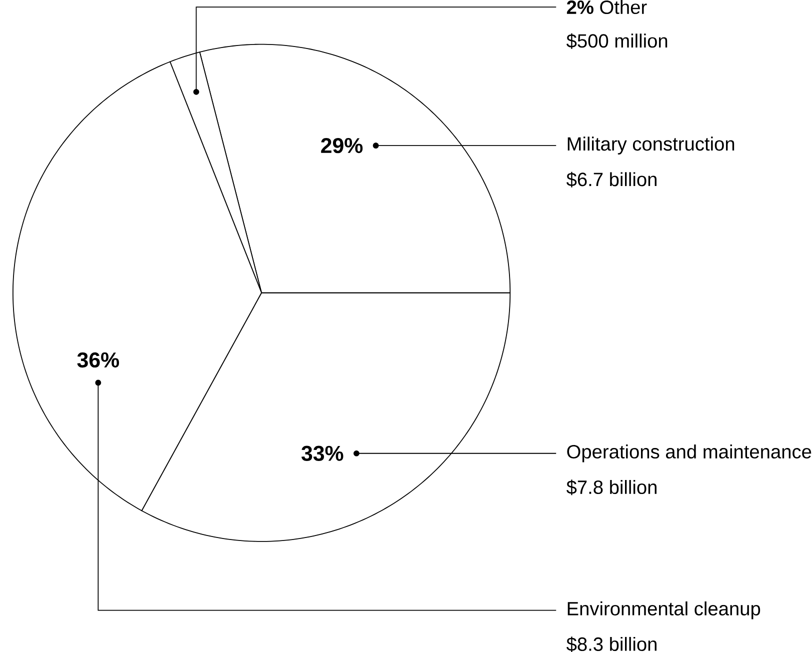 Image resolution: width=812 pixels, height=652 pixels. What do you see at coordinates (98, 360) in the screenshot?
I see `data-label: 36%` at bounding box center [98, 360].